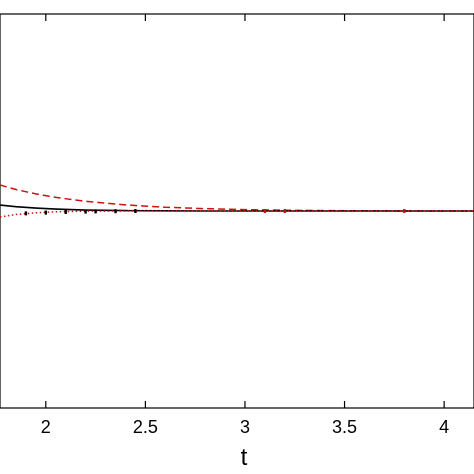 This screenshot has width=474, height=474. I want to click on x-tick-label: 4, so click(444, 427).